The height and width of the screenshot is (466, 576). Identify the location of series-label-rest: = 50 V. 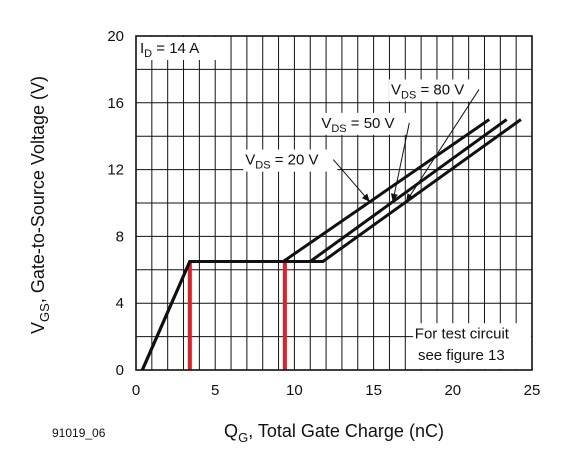
(371, 123).